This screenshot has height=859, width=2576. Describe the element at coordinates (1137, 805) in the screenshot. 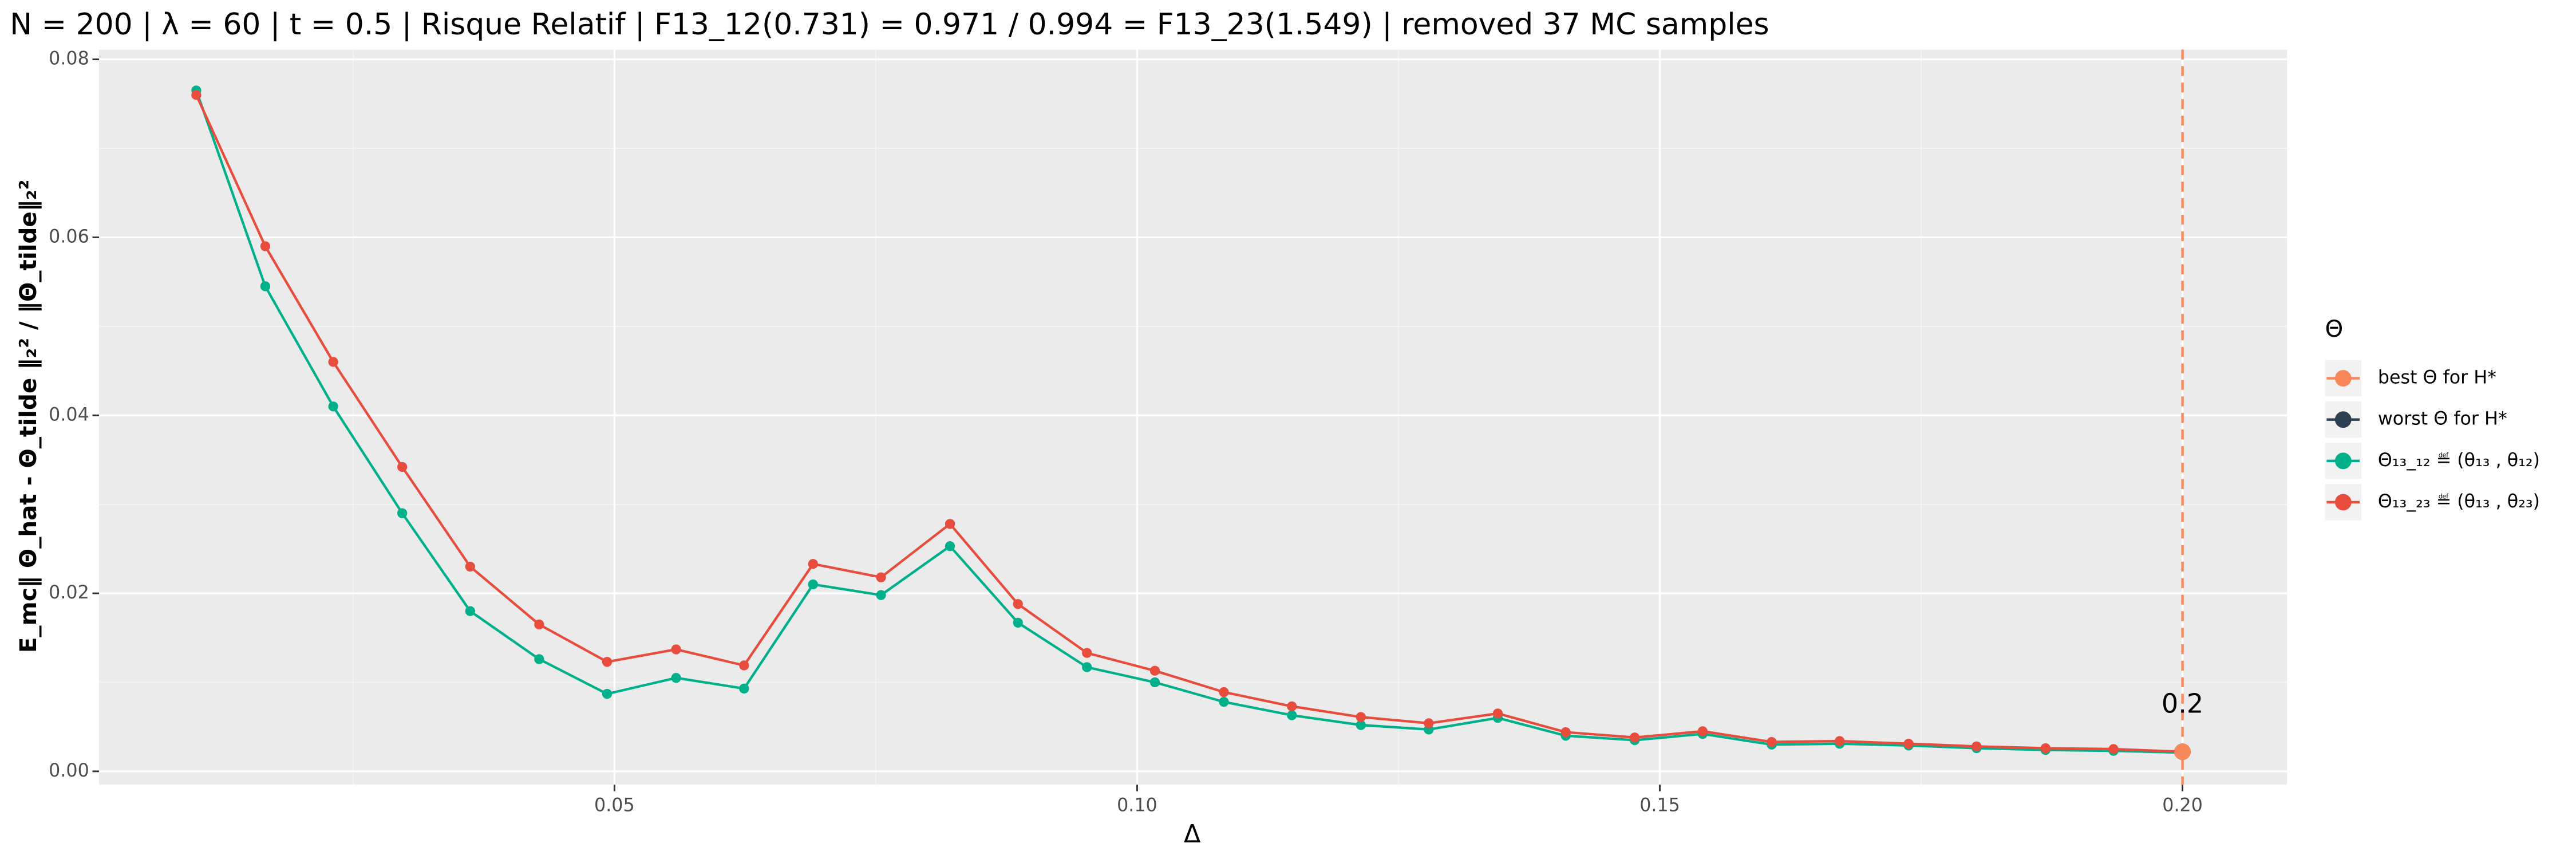

I see `x-tick-label: 0.10` at that location.